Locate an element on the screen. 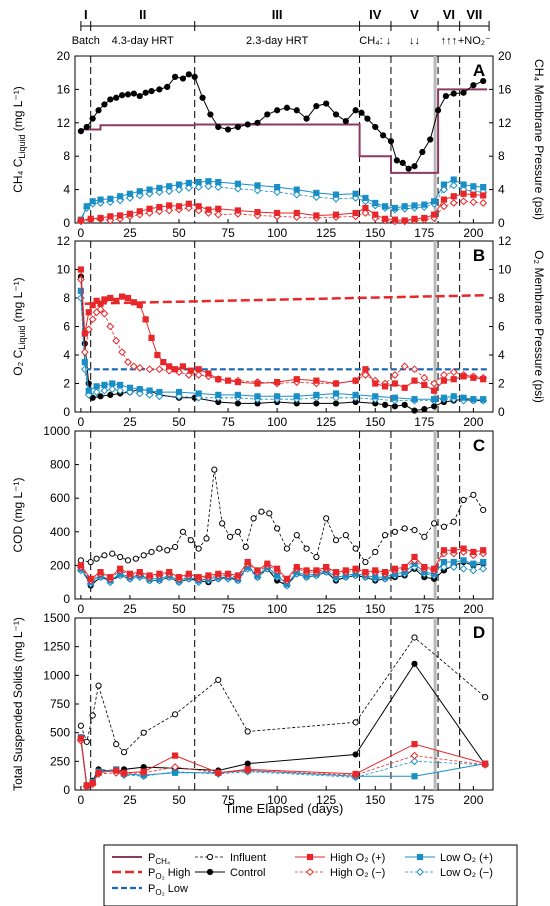 The width and height of the screenshot is (550, 906). plot-frame is located at coordinates (284, 139).